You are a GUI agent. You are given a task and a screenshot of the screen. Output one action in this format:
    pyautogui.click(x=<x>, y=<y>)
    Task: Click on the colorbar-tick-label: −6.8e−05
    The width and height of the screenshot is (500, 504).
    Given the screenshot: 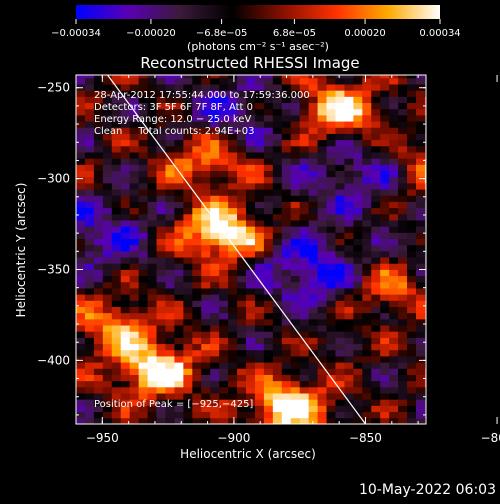 What is the action you would take?
    pyautogui.click(x=222, y=33)
    